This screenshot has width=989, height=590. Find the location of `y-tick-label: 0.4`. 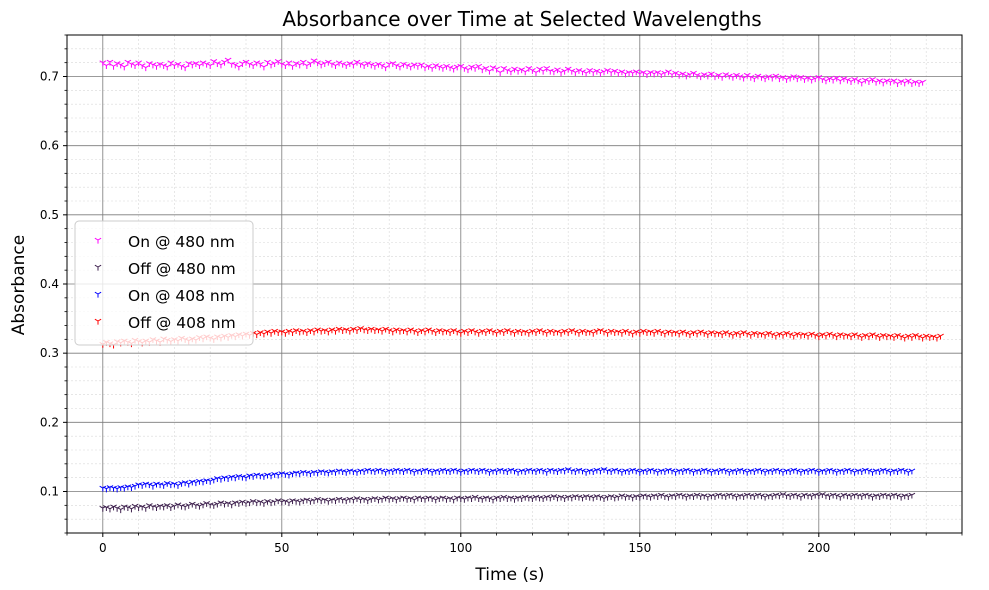

y-tick-label: 0.4 is located at coordinates (49, 284).